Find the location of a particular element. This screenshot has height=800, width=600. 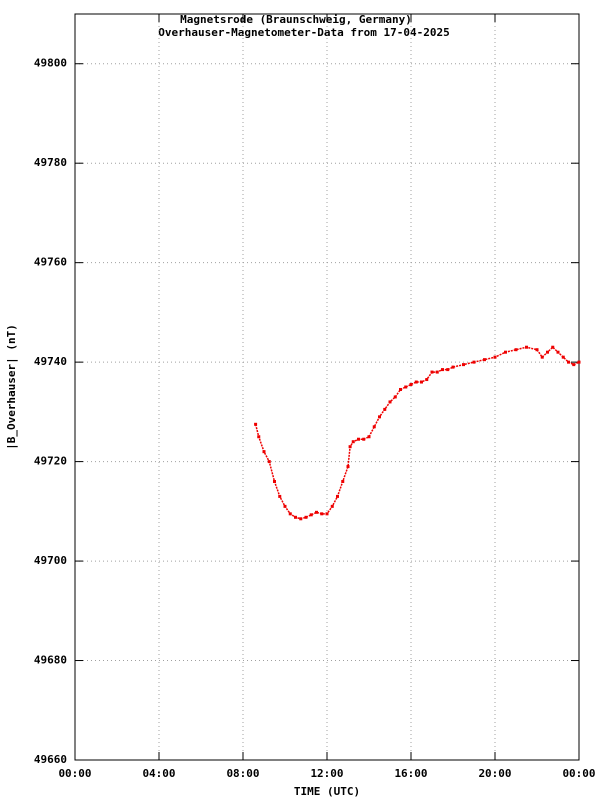

y-axis-label: |B_Overhauser| (nT) is located at coordinates (11, 387).